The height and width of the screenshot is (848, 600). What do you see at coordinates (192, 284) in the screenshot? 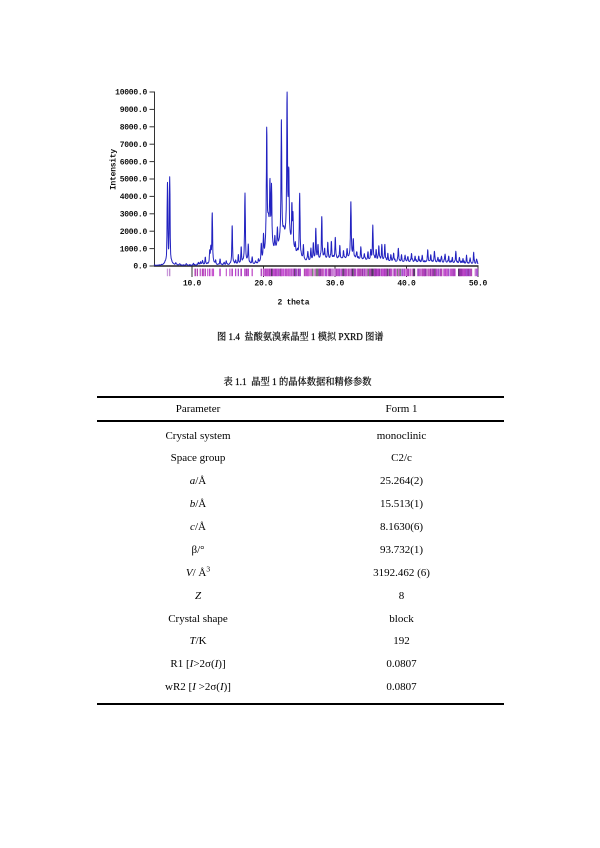
I see `svg-text: 10.0` at bounding box center [192, 284].